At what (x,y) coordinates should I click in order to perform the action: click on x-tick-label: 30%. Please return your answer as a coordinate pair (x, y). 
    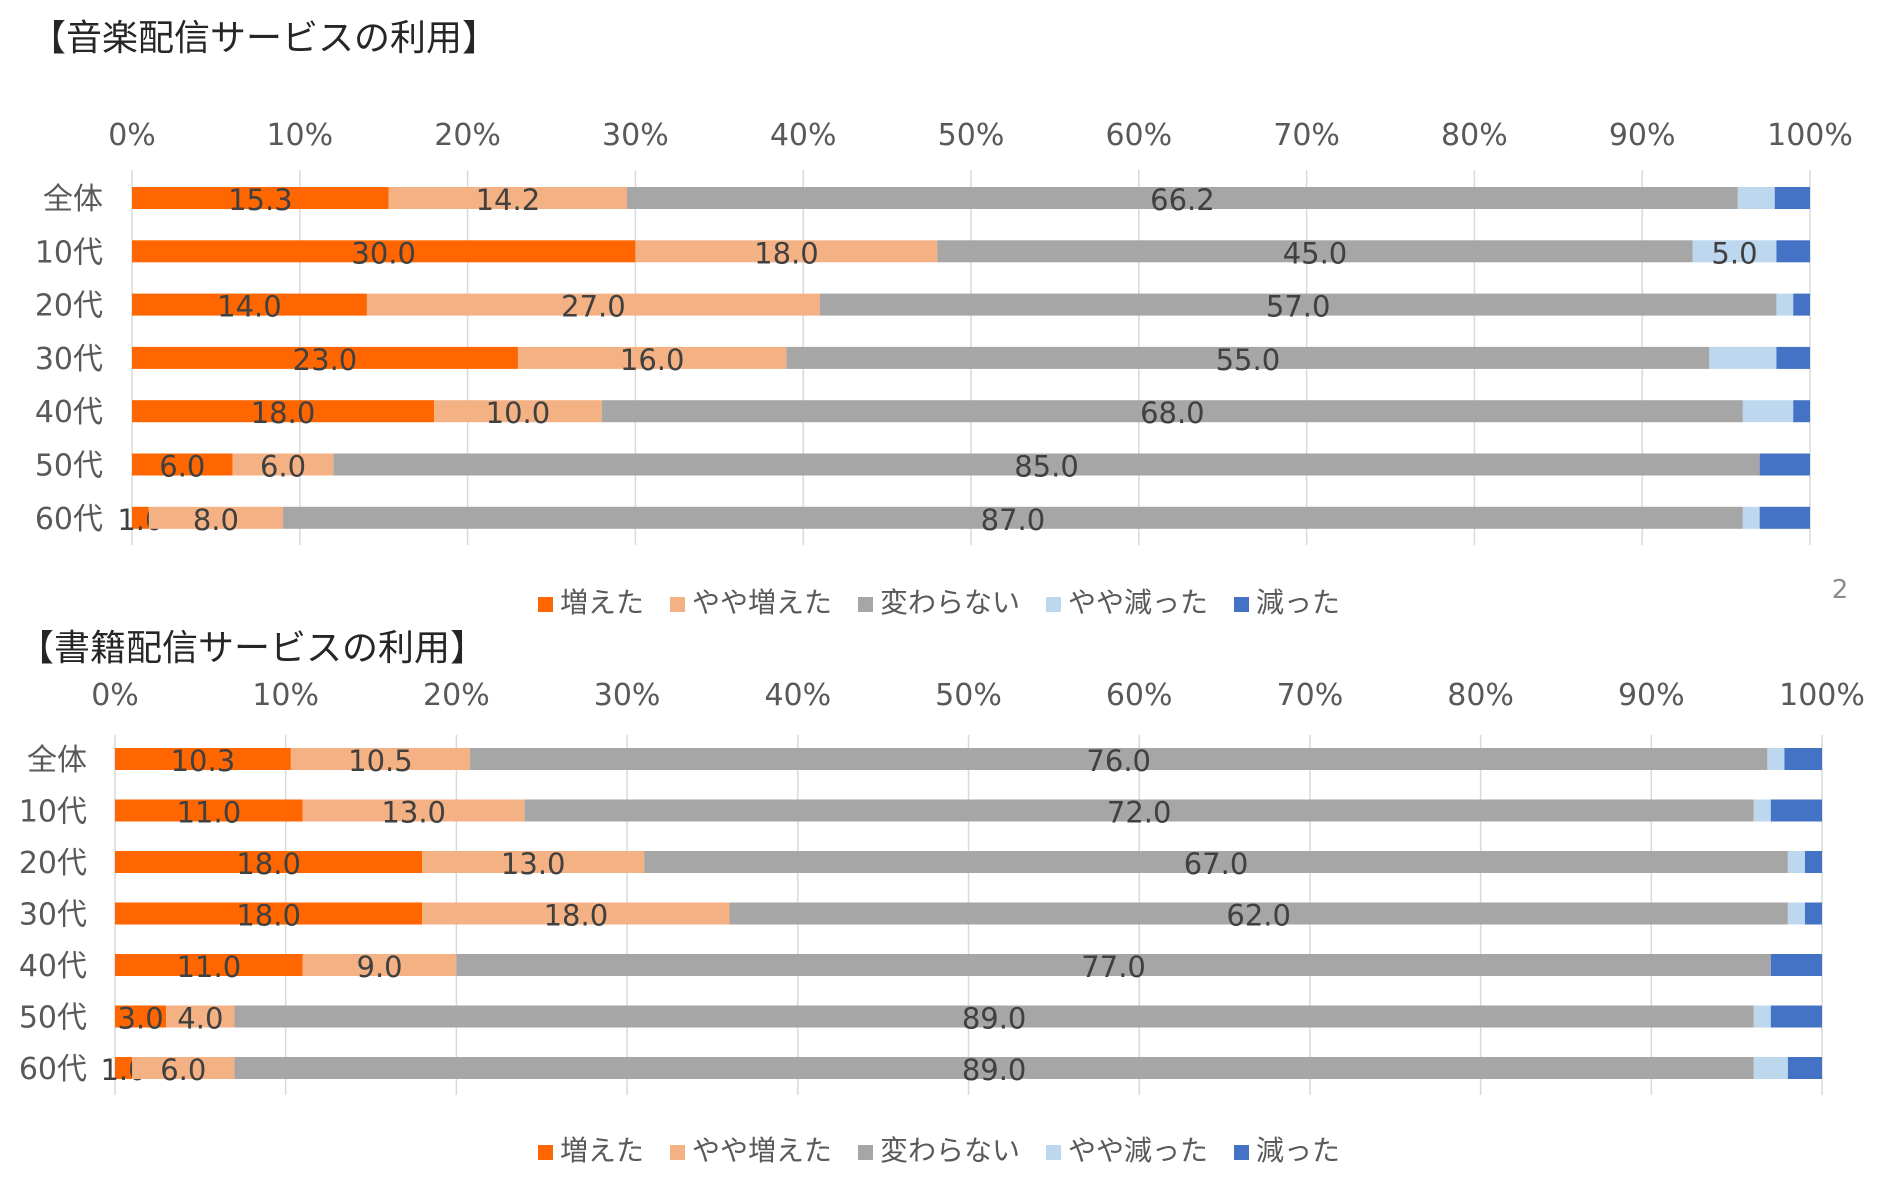
    Looking at the image, I should click on (627, 695).